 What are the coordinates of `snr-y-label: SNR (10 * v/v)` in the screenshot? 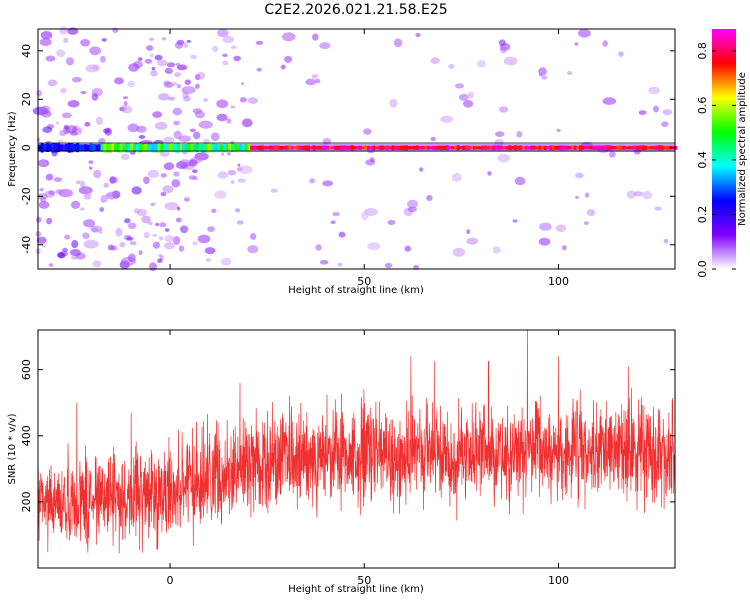 It's located at (12, 448).